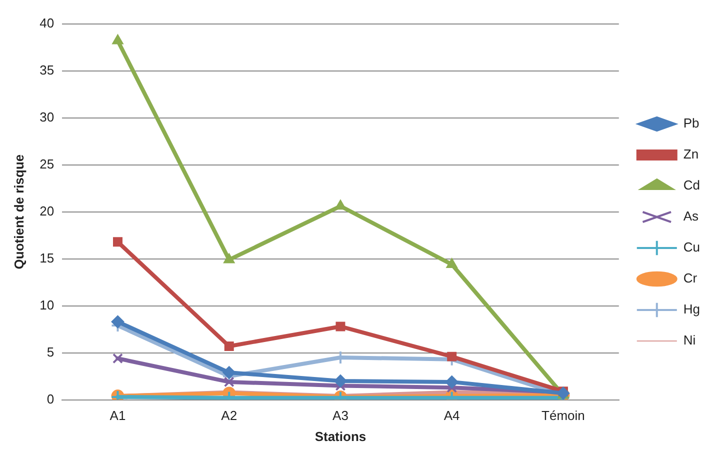  What do you see at coordinates (47, 22) in the screenshot?
I see `y-tick-label: 40` at bounding box center [47, 22].